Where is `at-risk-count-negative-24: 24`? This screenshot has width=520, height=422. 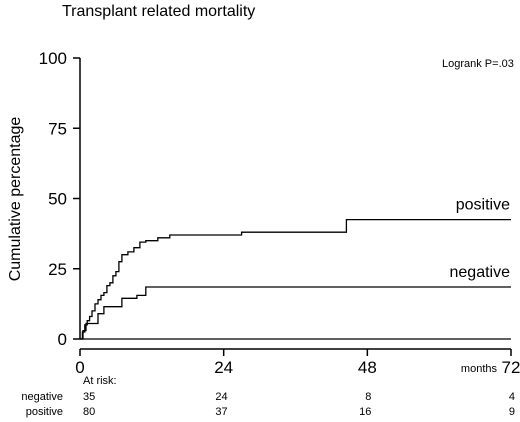 at-risk-count-negative-24: 24 is located at coordinates (221, 397).